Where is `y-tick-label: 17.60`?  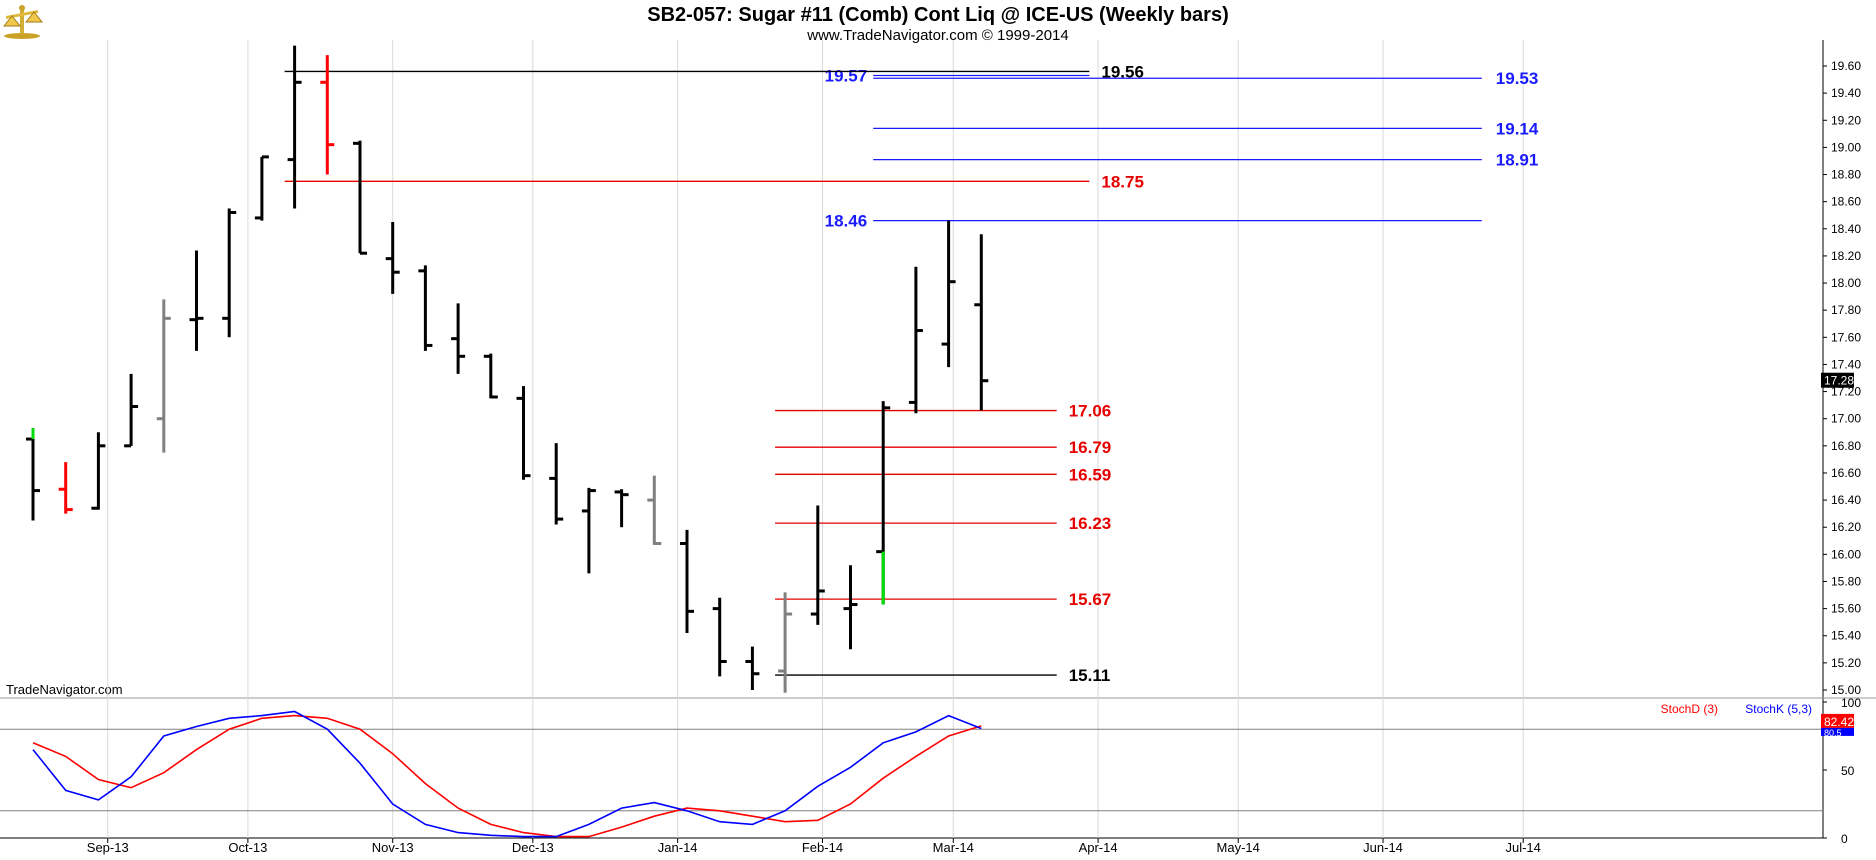 y-tick-label: 17.60 is located at coordinates (1846, 337).